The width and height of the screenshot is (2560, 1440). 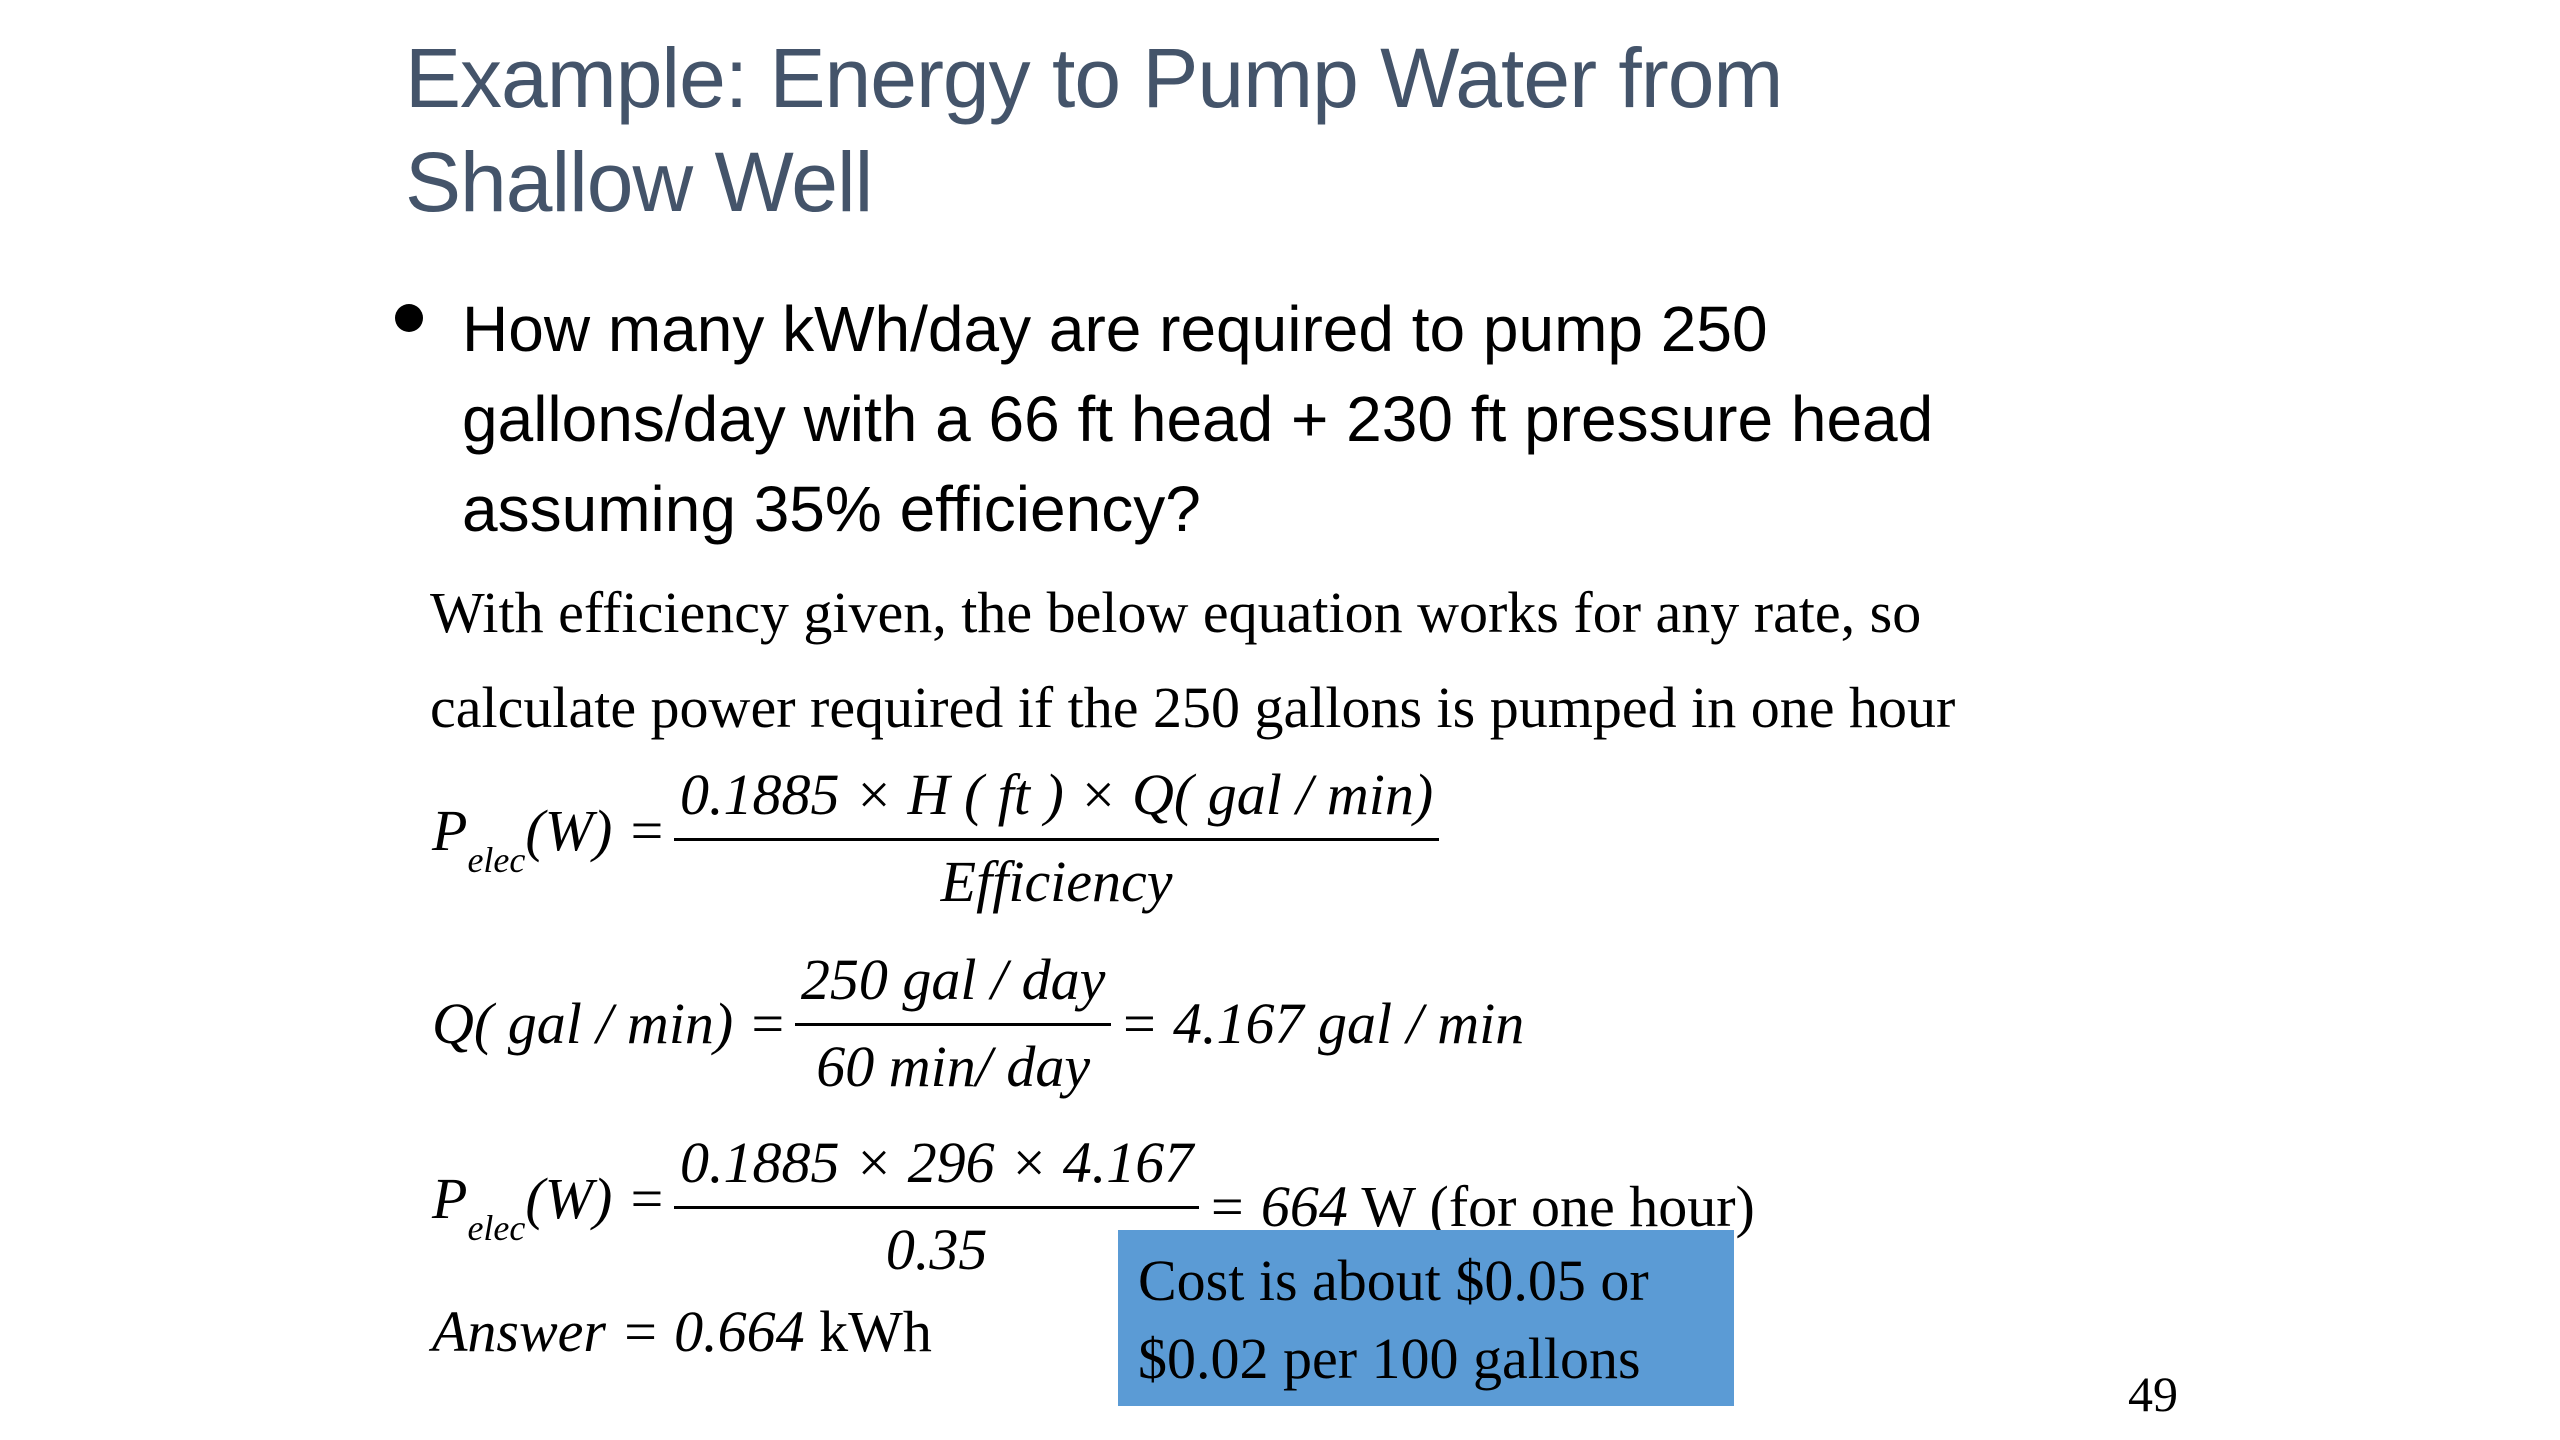 I want to click on eq1-lhs-symbol: P, so click(x=450, y=830).